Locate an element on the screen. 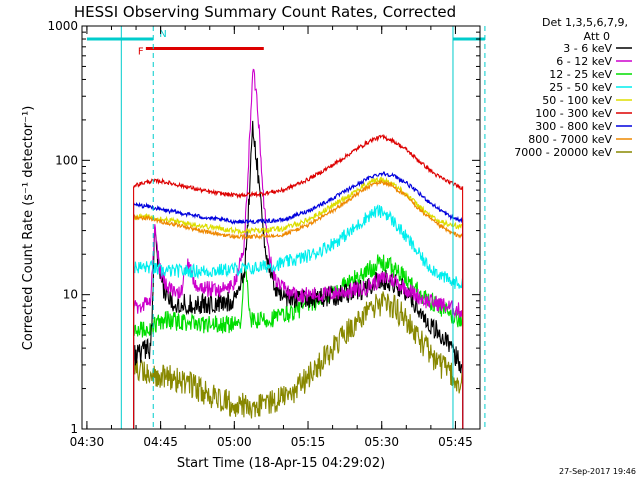 Image resolution: width=640 pixels, height=480 pixels. x-axis-label: Start Time (18-Apr-15 04:29:02) is located at coordinates (281, 463).